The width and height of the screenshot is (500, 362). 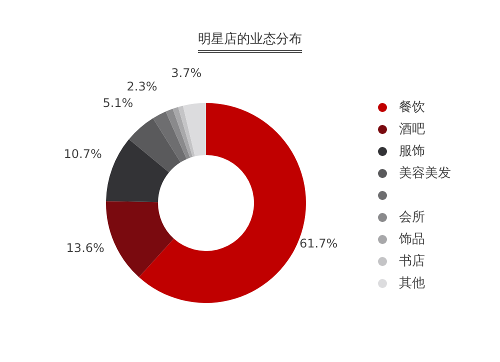 I want to click on data-label: 2.3%, so click(x=142, y=87).